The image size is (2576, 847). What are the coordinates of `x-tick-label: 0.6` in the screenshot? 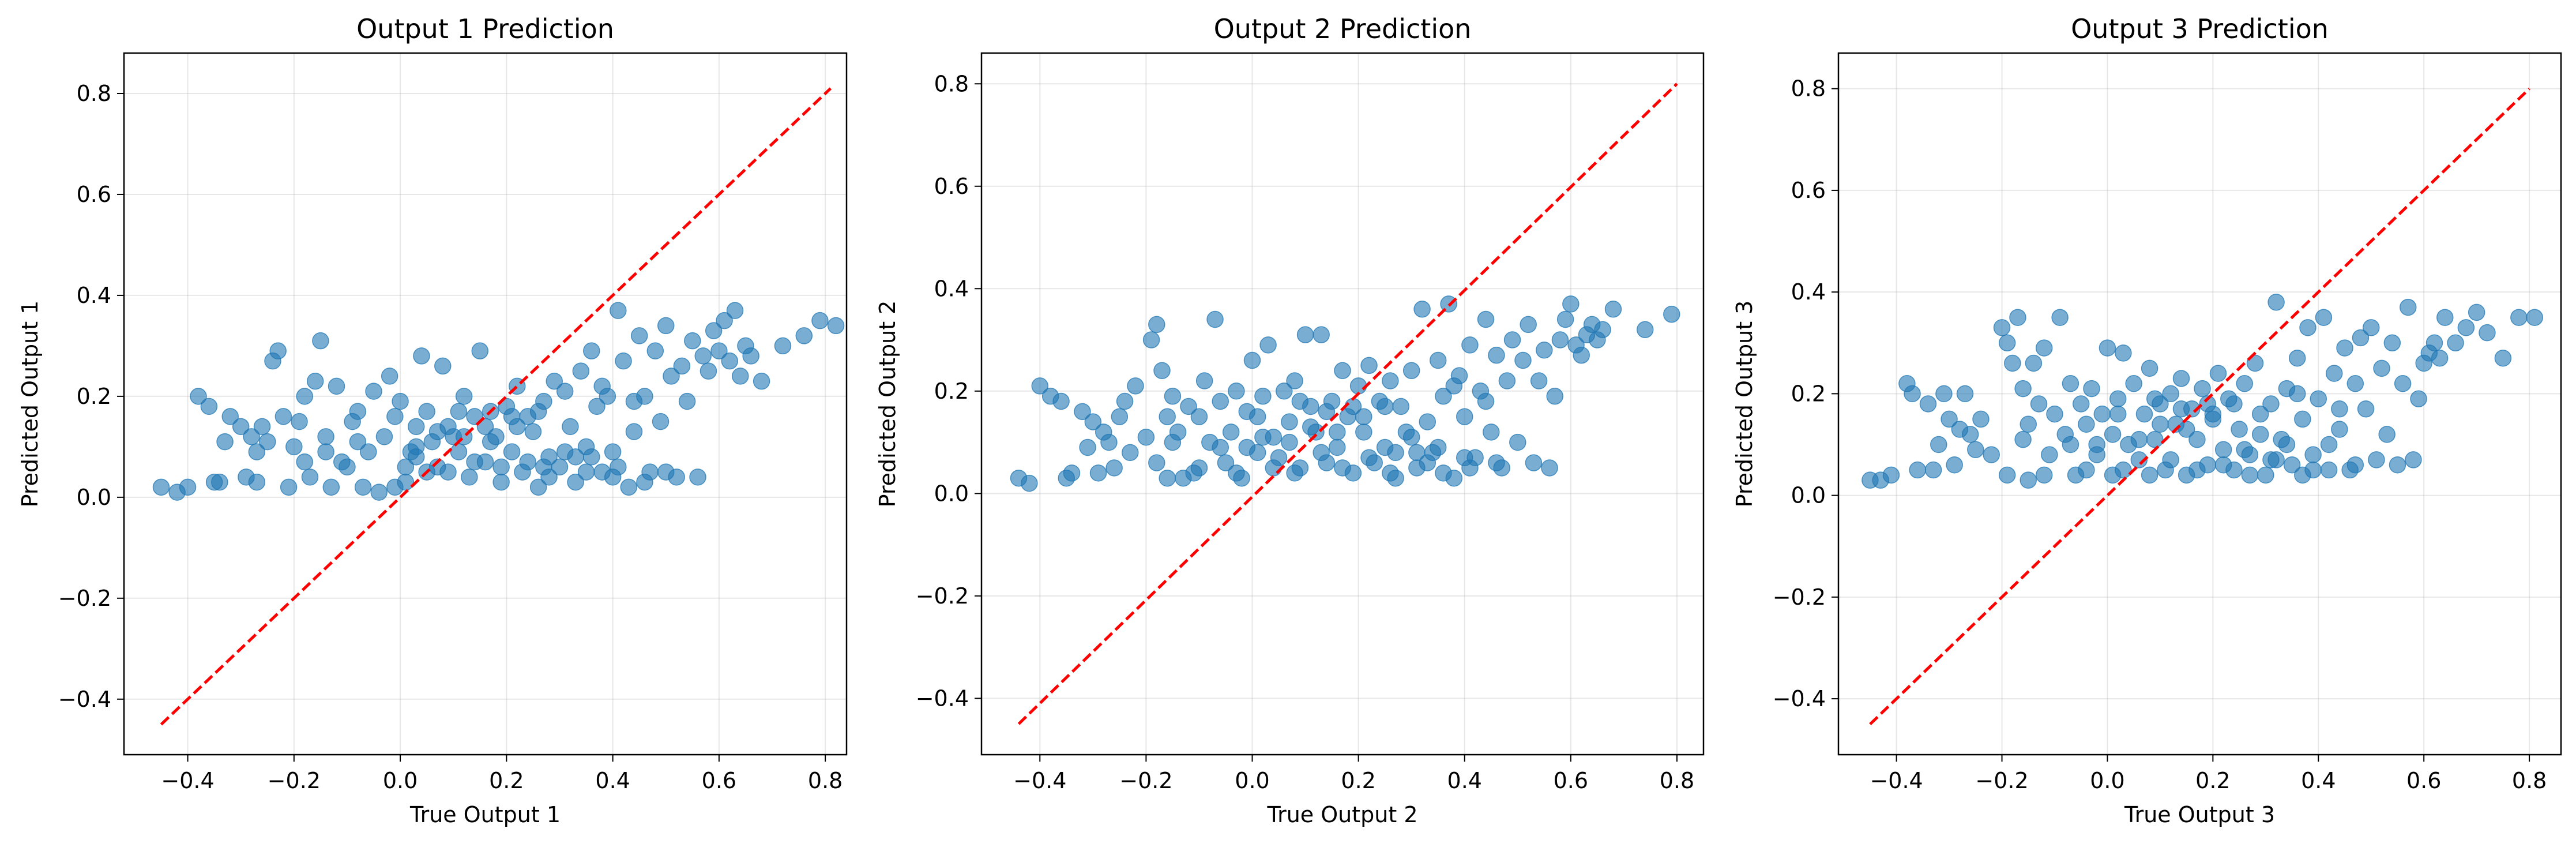 It's located at (2423, 781).